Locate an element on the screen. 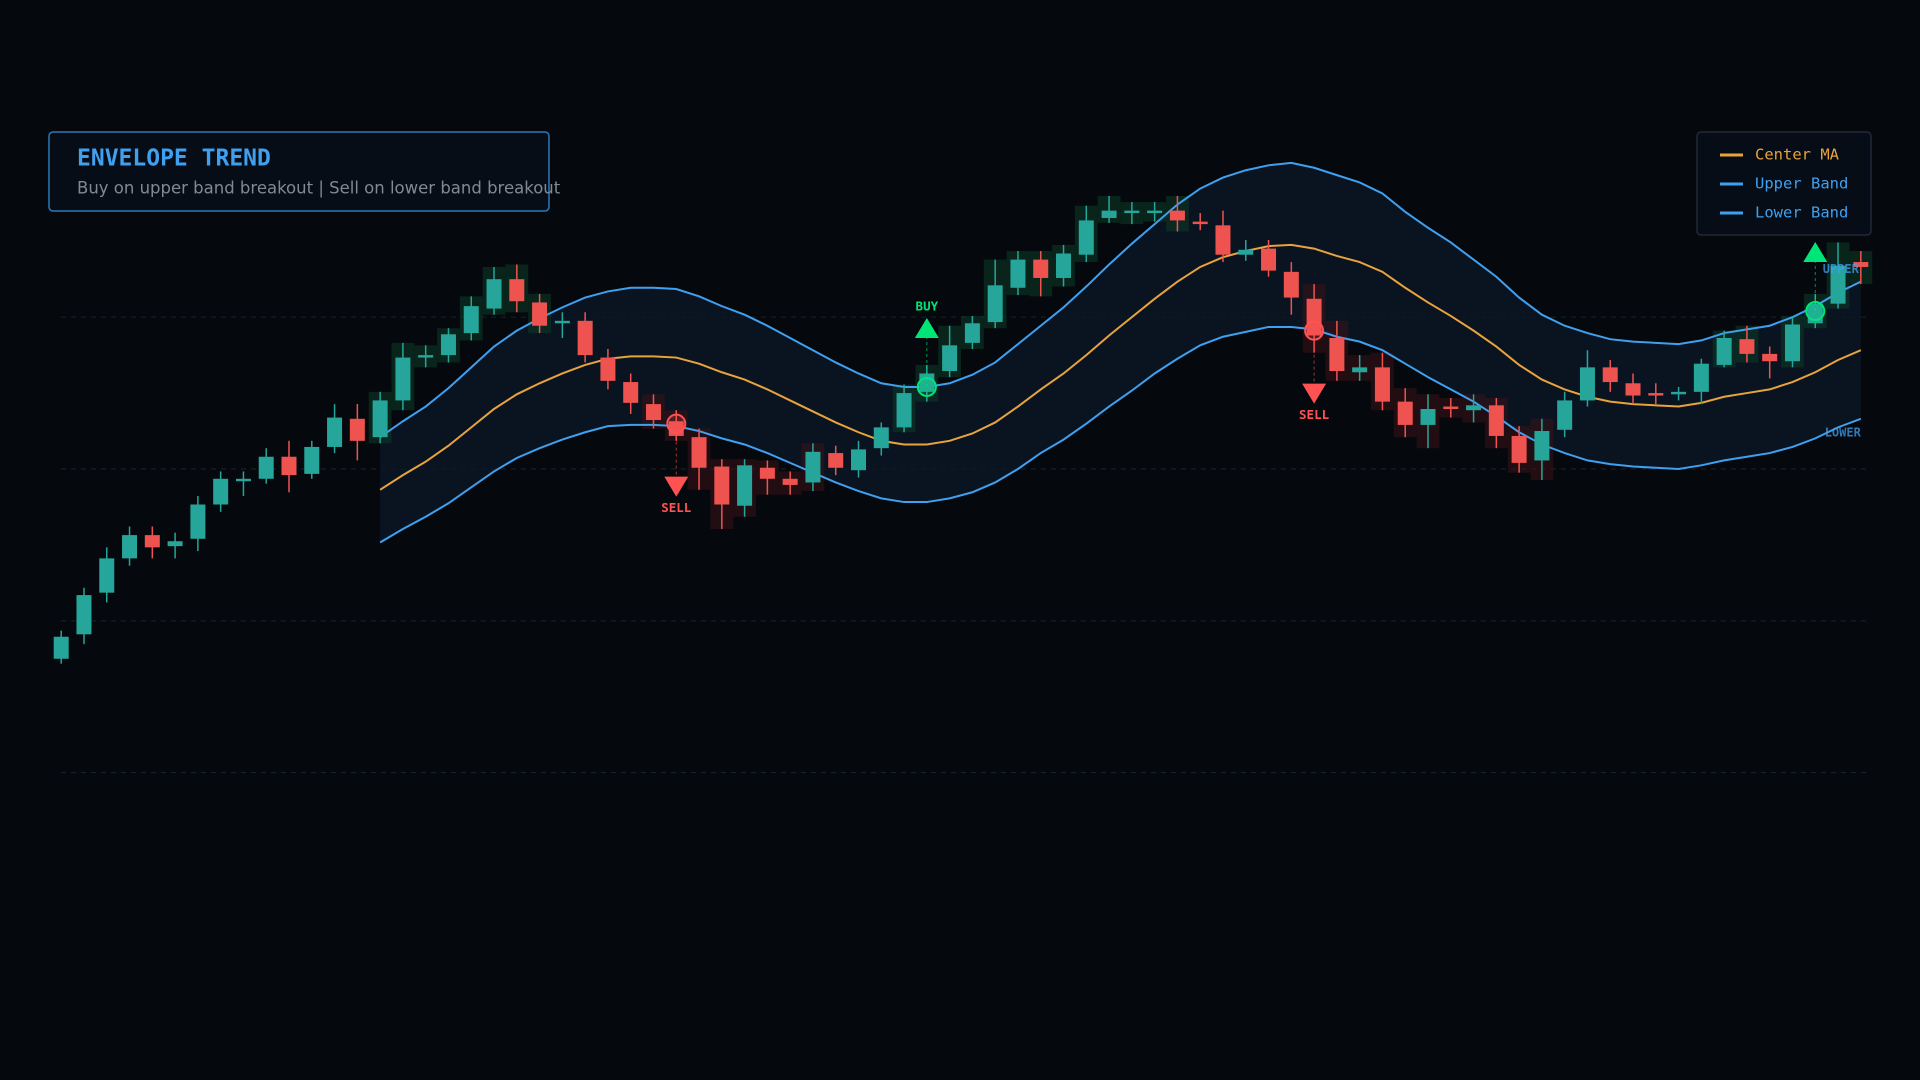 The image size is (1920, 1080). legend-label: Lower Band is located at coordinates (1801, 213).